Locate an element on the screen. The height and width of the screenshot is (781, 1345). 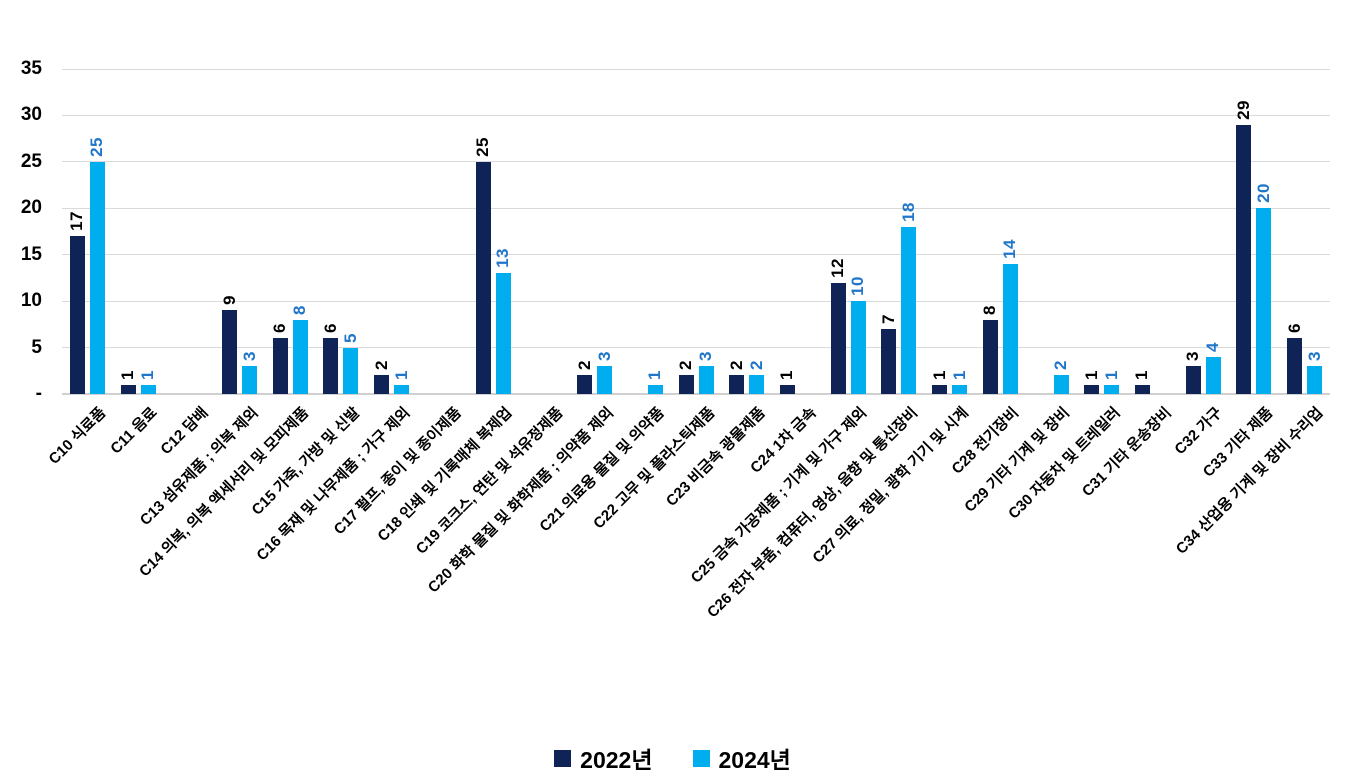
legend-swatch-2024-icon is located at coordinates (701, 758).